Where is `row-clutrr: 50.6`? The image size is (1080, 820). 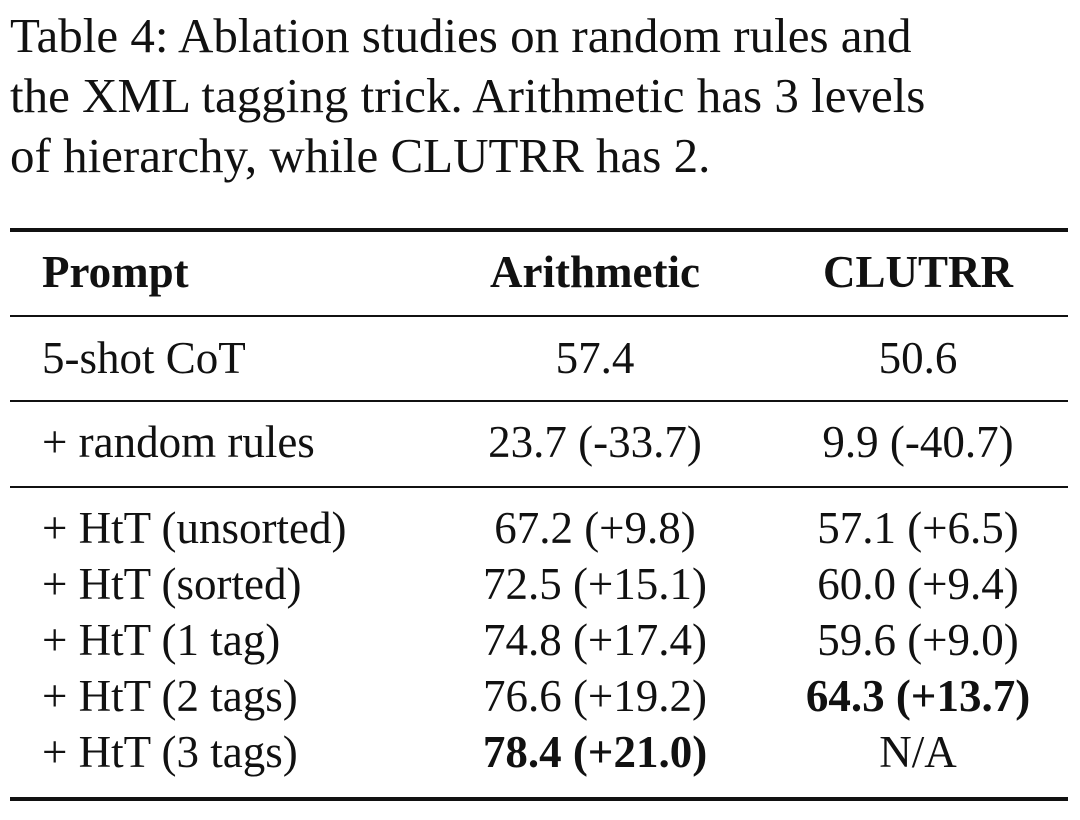
row-clutrr: 50.6 is located at coordinates (918, 358).